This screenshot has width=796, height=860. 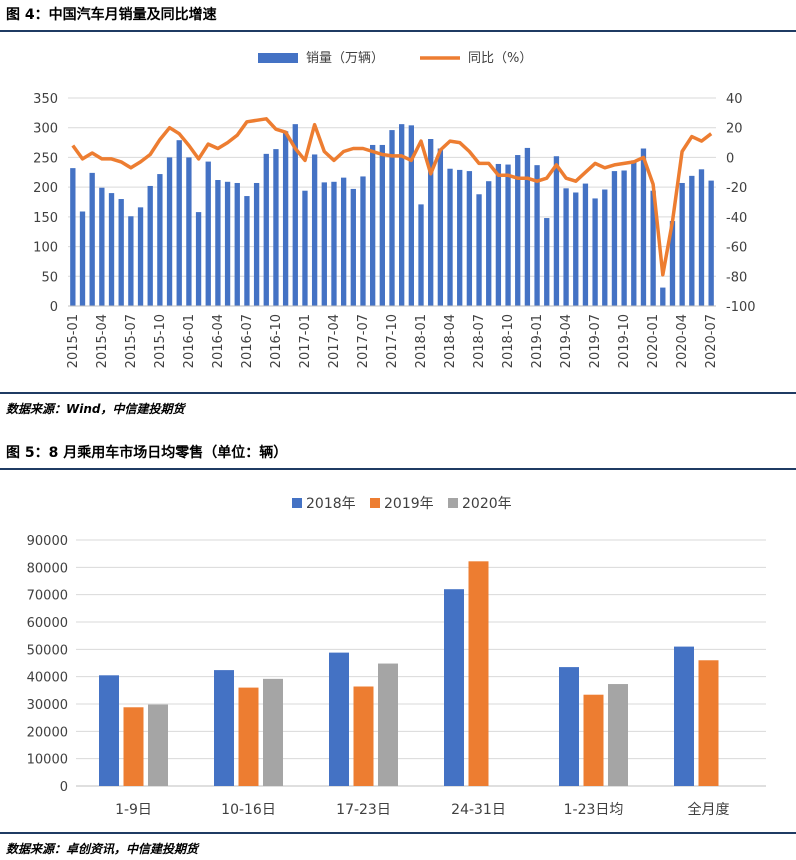 What do you see at coordinates (45, 158) in the screenshot?
I see `left-tick-label: 250` at bounding box center [45, 158].